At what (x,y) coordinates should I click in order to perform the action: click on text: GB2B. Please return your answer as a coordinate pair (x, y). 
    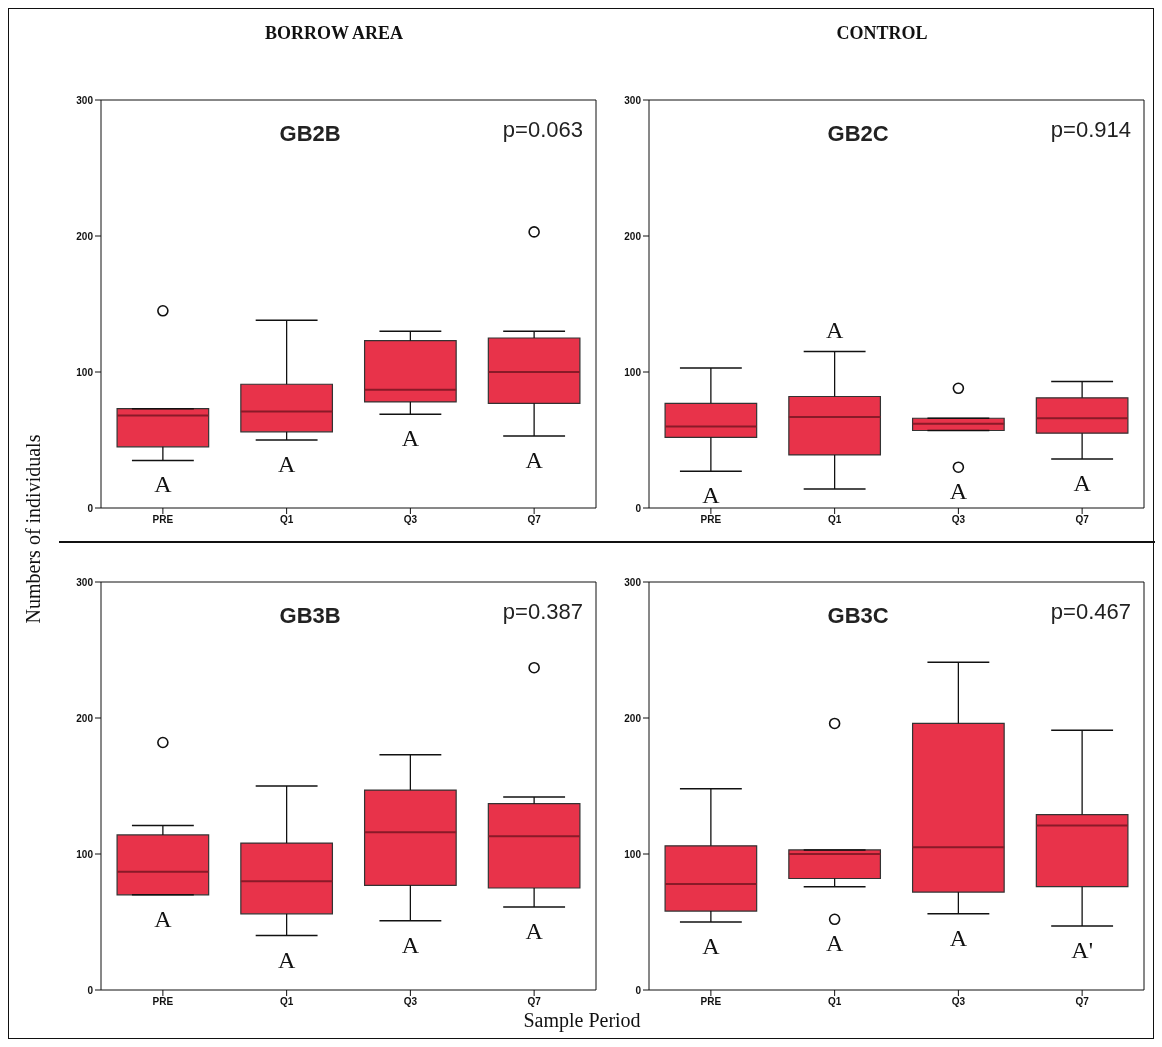
    Looking at the image, I should click on (310, 134).